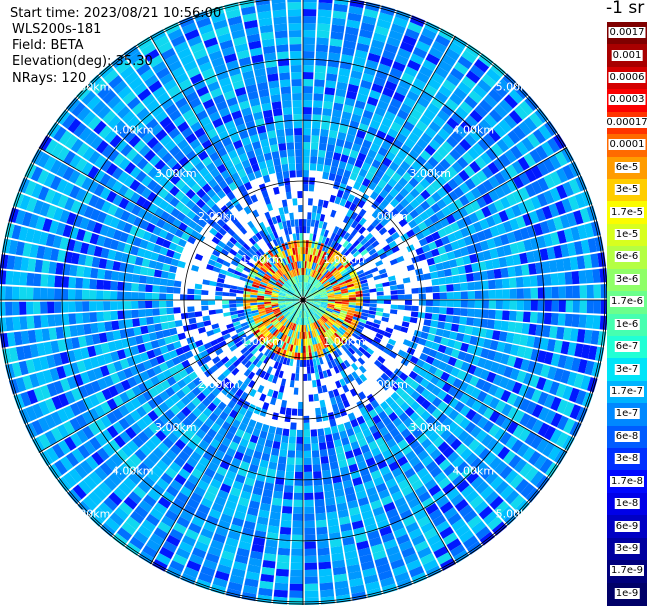 The width and height of the screenshot is (647, 607). I want to click on field-label: Field: BETA, so click(48, 45).